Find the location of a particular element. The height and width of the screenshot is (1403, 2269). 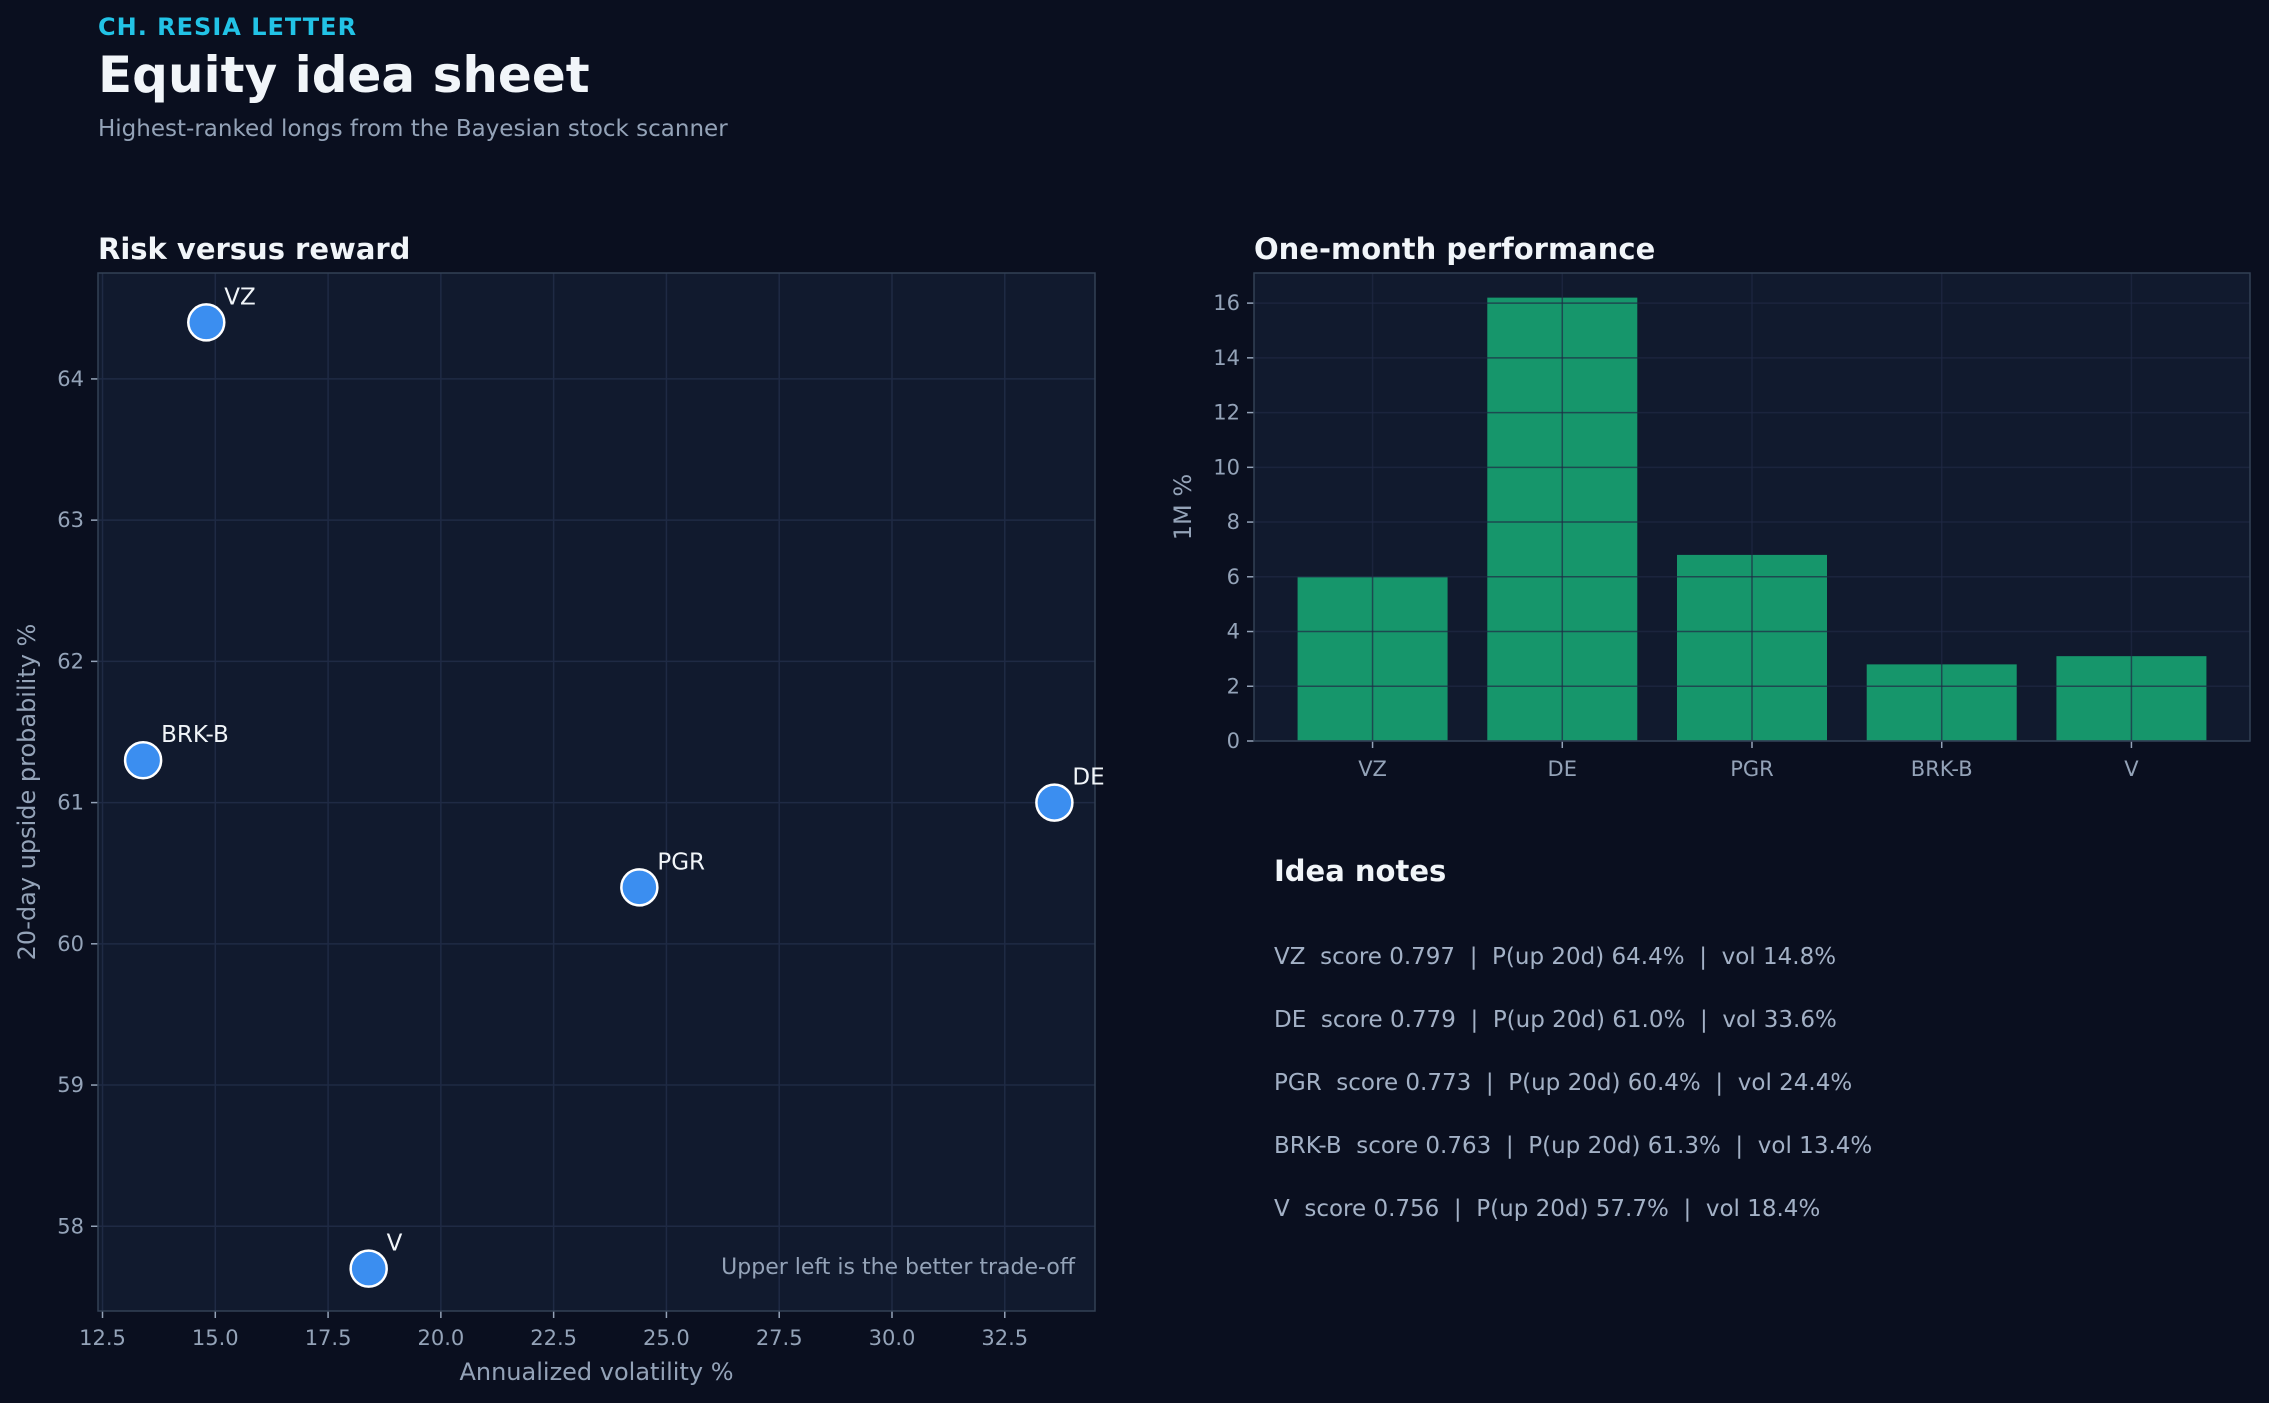

bar-y-axis-label: 1M % is located at coordinates (1183, 507).